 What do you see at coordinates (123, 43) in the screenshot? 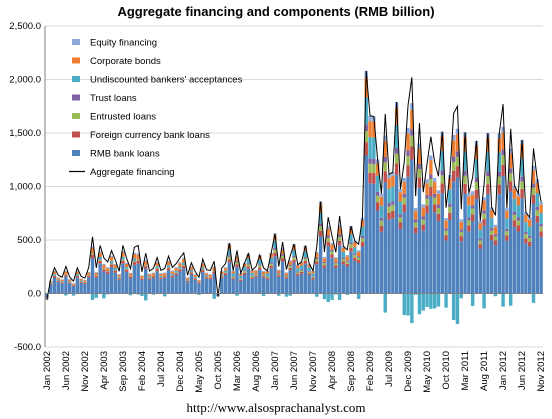
I see `legend-label: Equity financing` at bounding box center [123, 43].